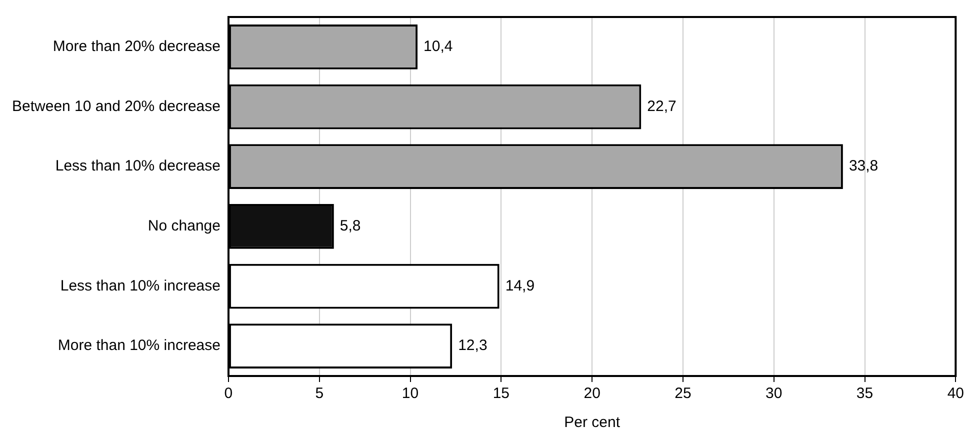  What do you see at coordinates (683, 393) in the screenshot?
I see `x-tick-label: 25` at bounding box center [683, 393].